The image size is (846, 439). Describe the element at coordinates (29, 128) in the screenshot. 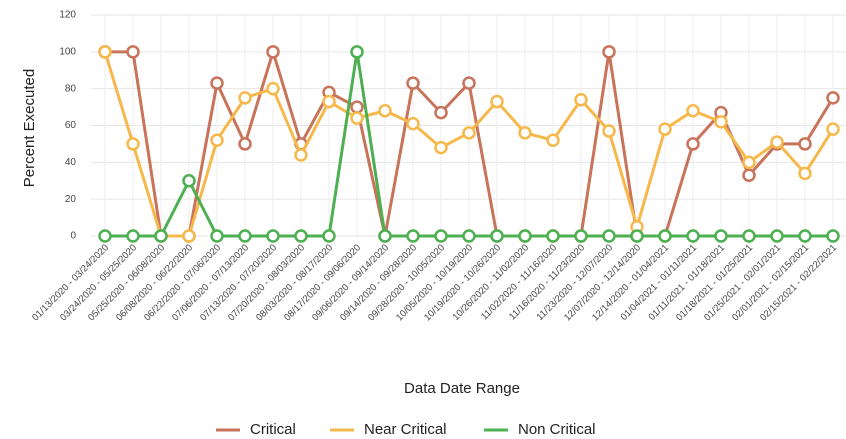

I see `y-axis-title: Percent Executed` at that location.